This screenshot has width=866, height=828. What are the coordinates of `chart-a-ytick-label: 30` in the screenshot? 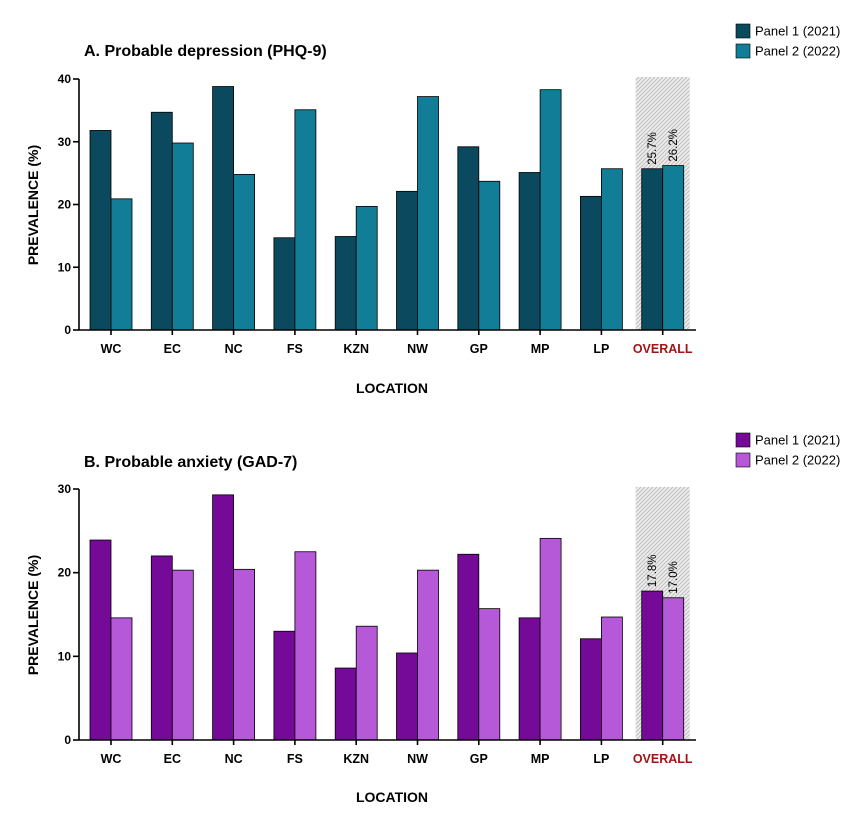 It's located at (65, 142).